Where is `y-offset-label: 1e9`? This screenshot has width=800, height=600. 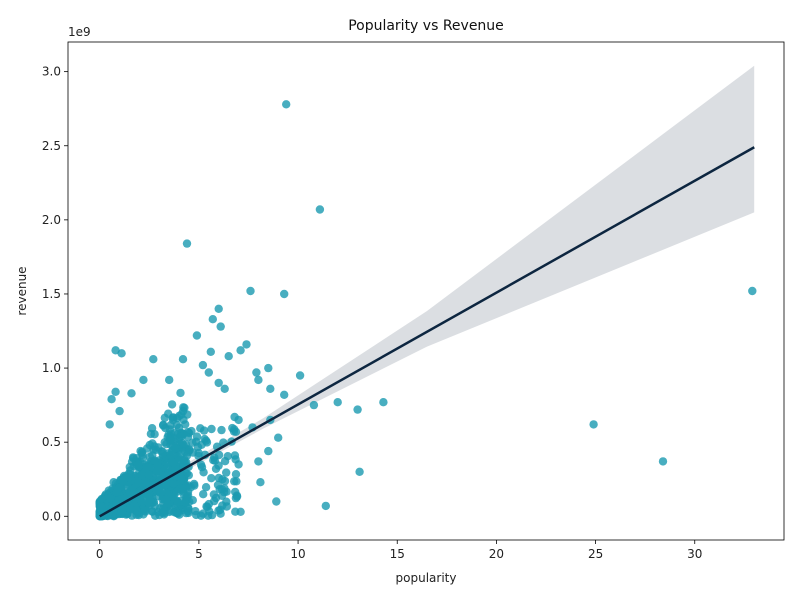
y-offset-label: 1e9 is located at coordinates (79, 32).